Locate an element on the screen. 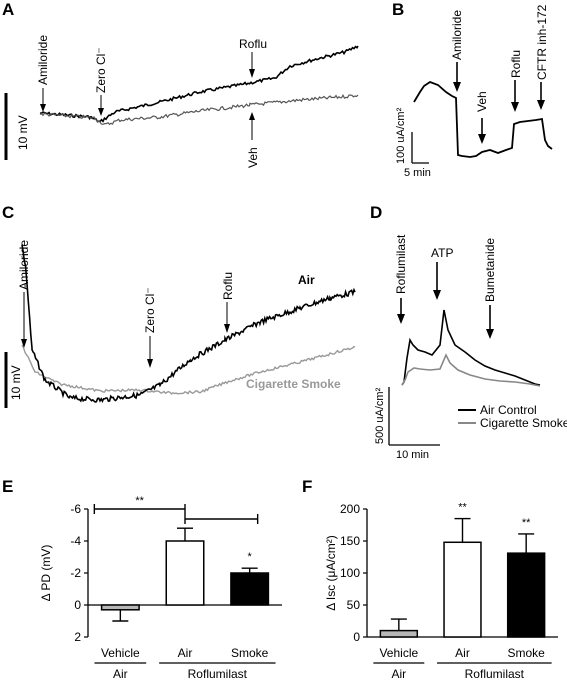 Image resolution: width=567 pixels, height=682 pixels. panel-a-scale-label: 10 mV is located at coordinates (23, 132).